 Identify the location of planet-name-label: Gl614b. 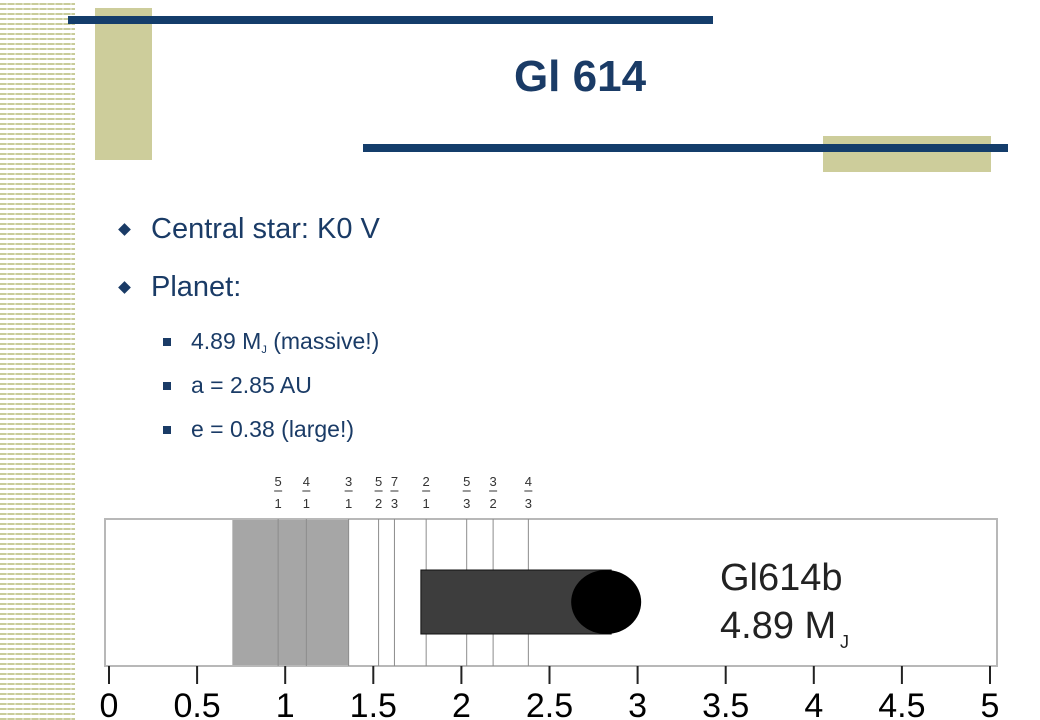
(781, 578).